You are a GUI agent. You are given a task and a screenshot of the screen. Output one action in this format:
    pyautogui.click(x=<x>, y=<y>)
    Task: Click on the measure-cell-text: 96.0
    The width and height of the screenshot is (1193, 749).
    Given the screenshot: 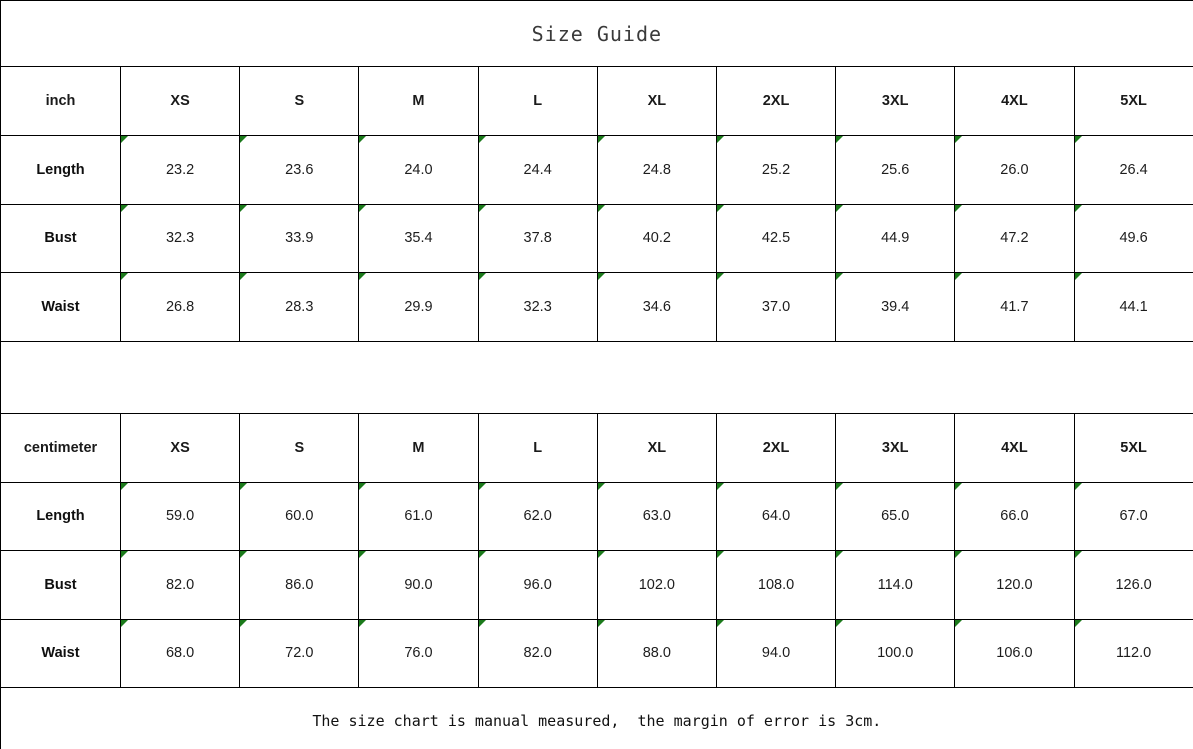 What is the action you would take?
    pyautogui.click(x=537, y=584)
    